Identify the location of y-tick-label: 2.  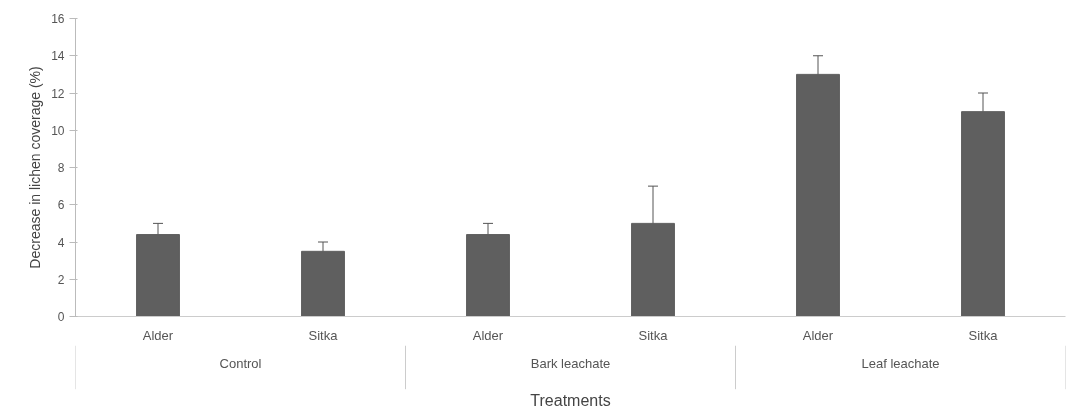
(61, 279).